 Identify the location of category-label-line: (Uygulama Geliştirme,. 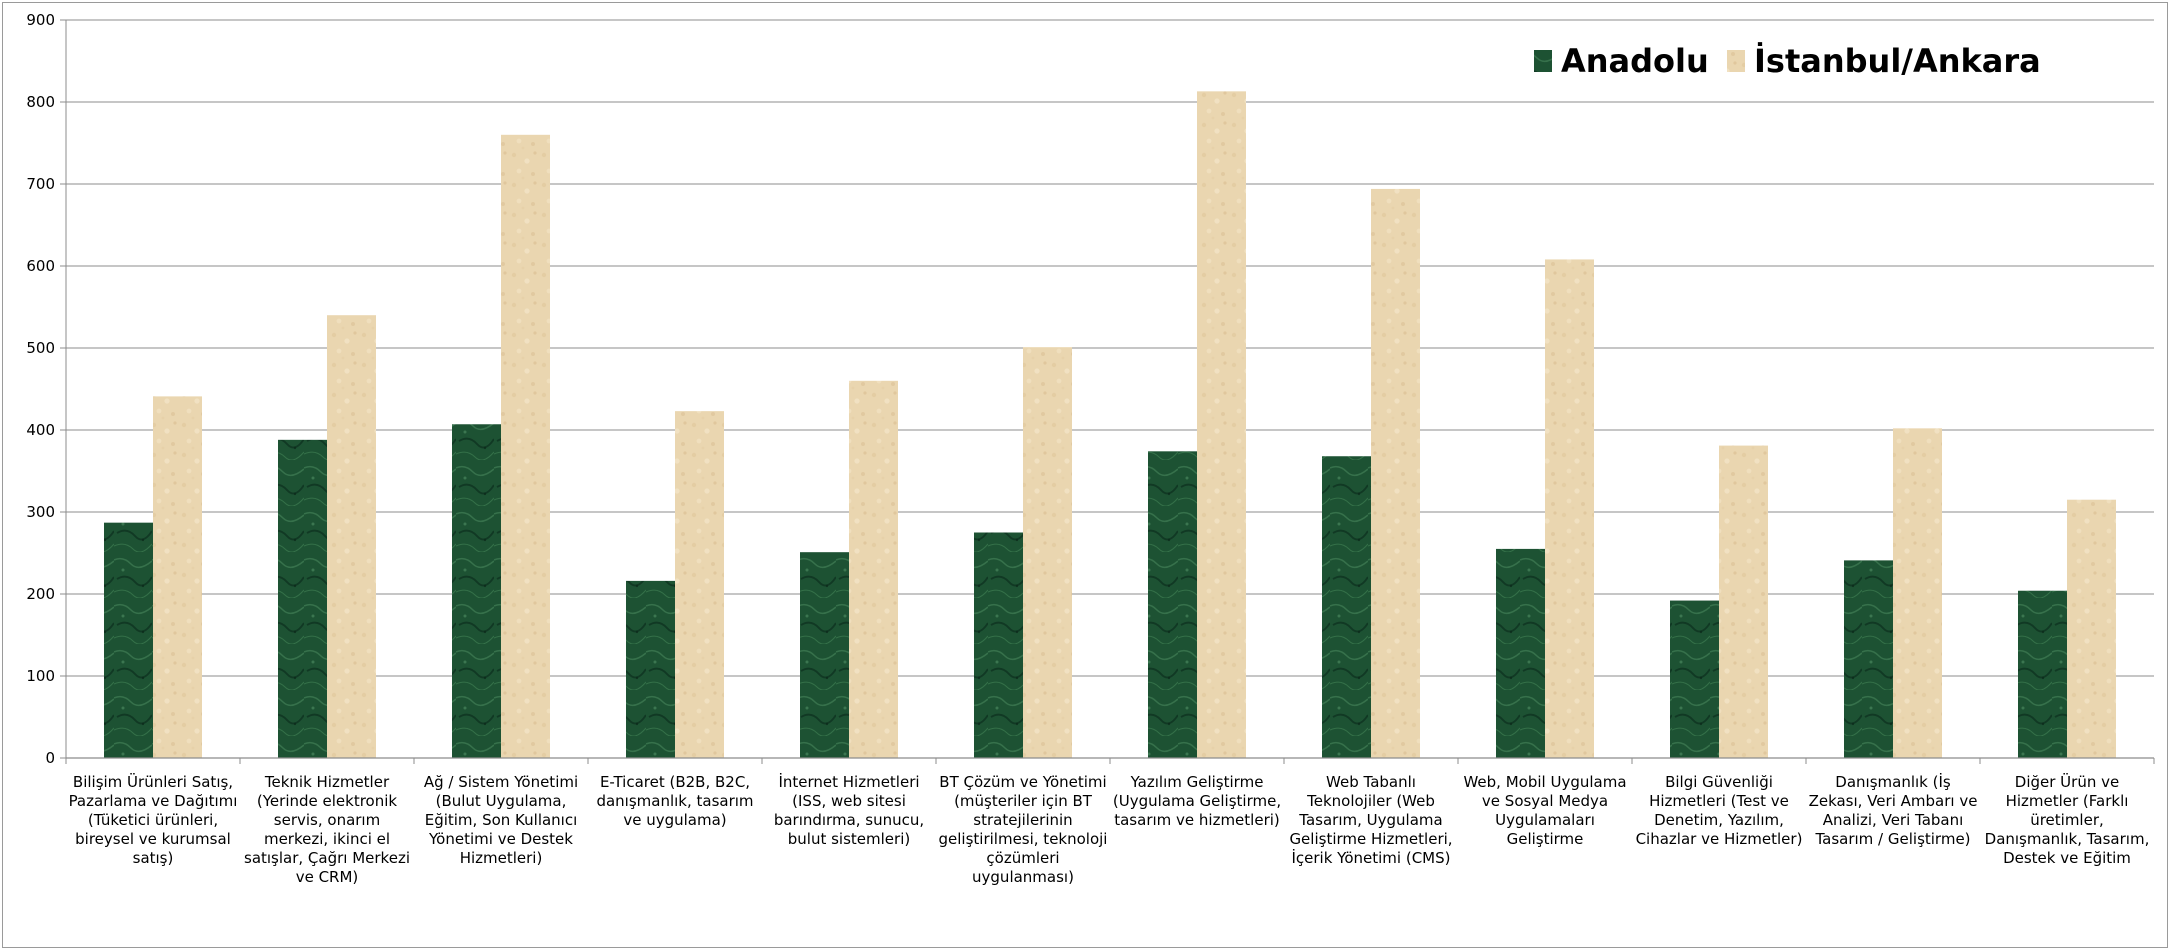
(1197, 801).